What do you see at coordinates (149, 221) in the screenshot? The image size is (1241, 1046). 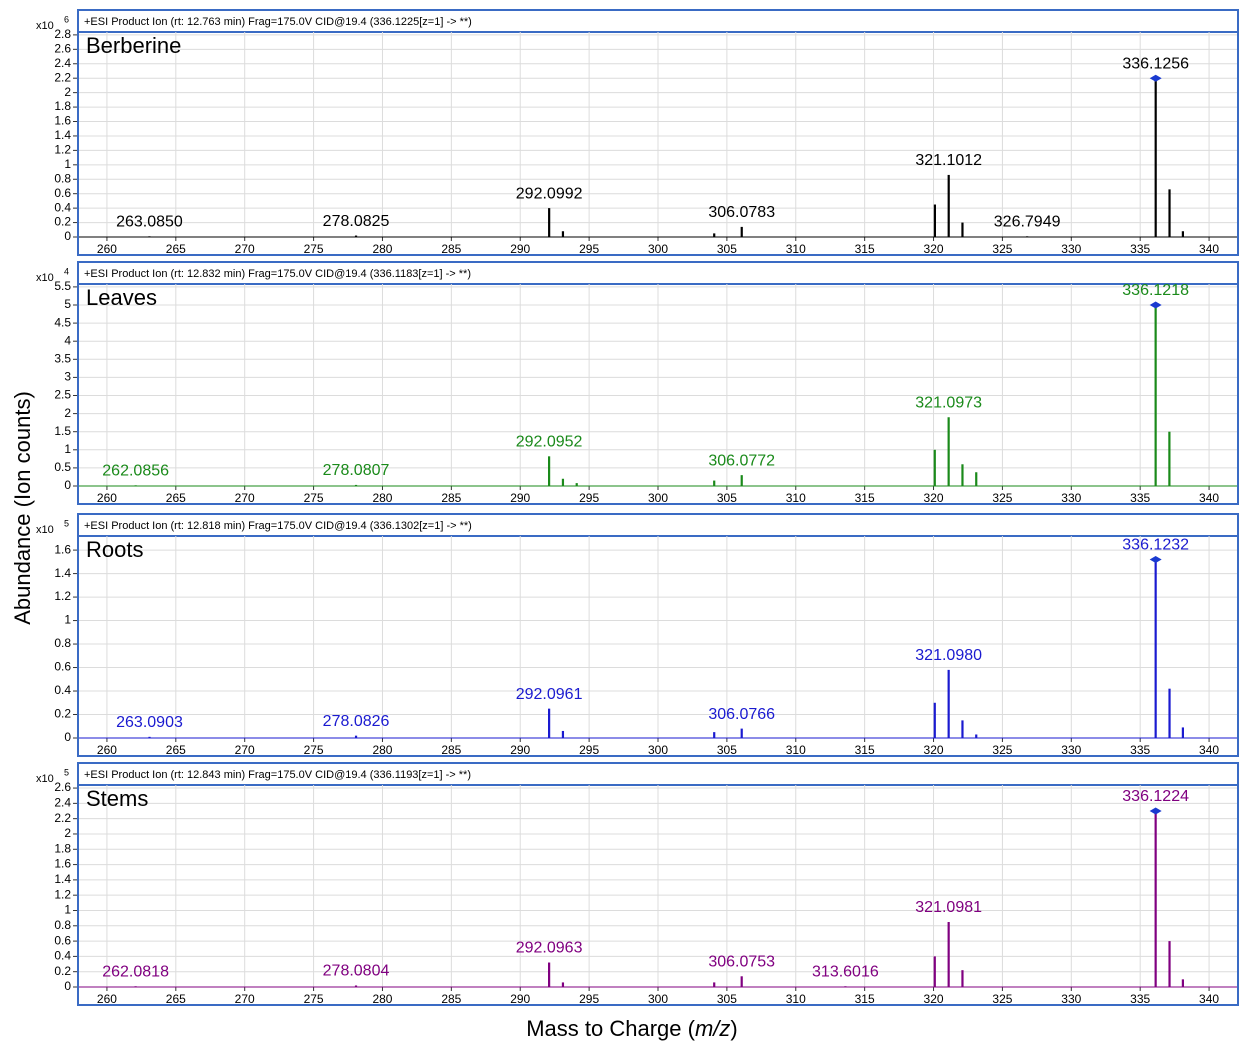 I see `peak-label: 263.0850` at bounding box center [149, 221].